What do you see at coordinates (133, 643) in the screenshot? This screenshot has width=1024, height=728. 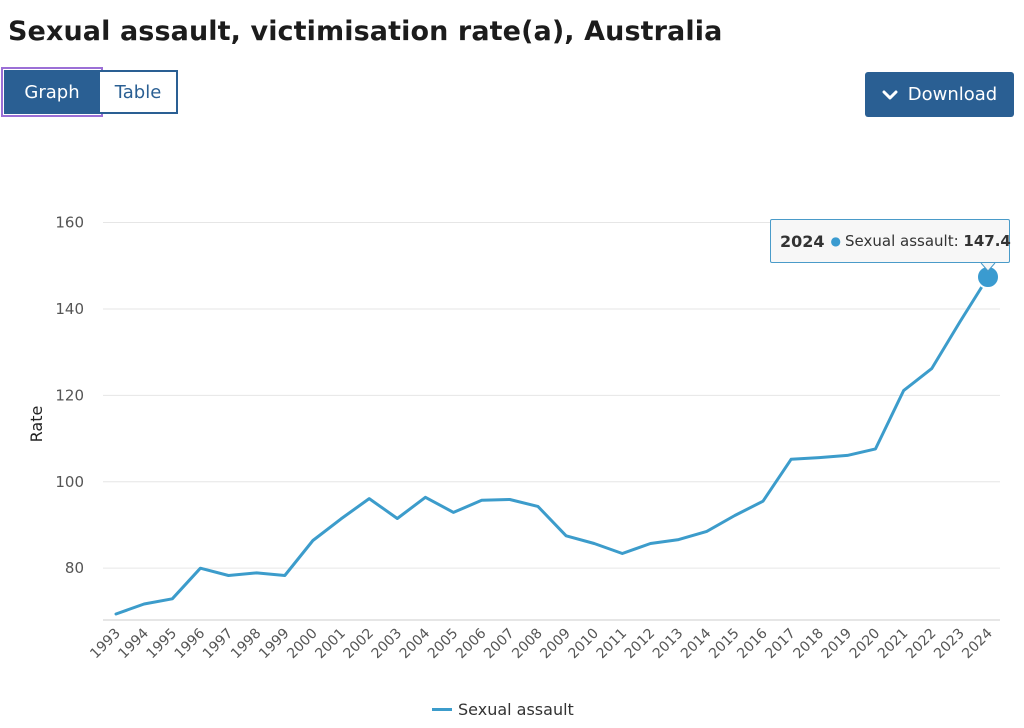 I see `x-tick-label: 1994` at bounding box center [133, 643].